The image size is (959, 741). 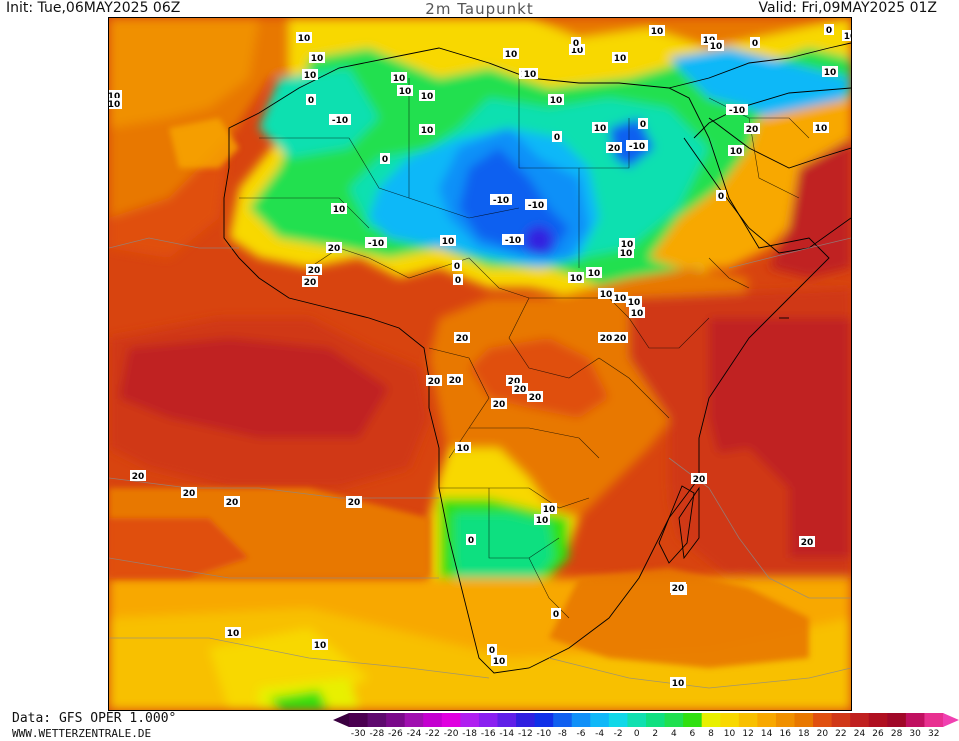 What do you see at coordinates (636, 734) in the screenshot?
I see `colorbar-tick-label: 0` at bounding box center [636, 734].